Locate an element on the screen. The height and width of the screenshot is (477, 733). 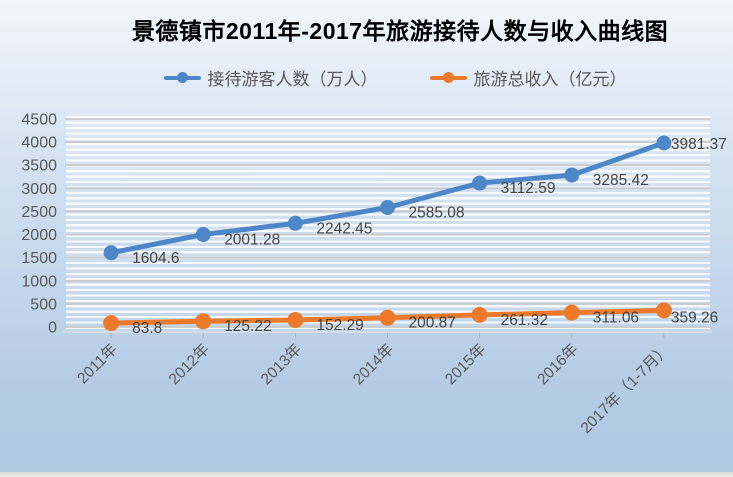
y-axis-label: 2000 is located at coordinates (39, 235).